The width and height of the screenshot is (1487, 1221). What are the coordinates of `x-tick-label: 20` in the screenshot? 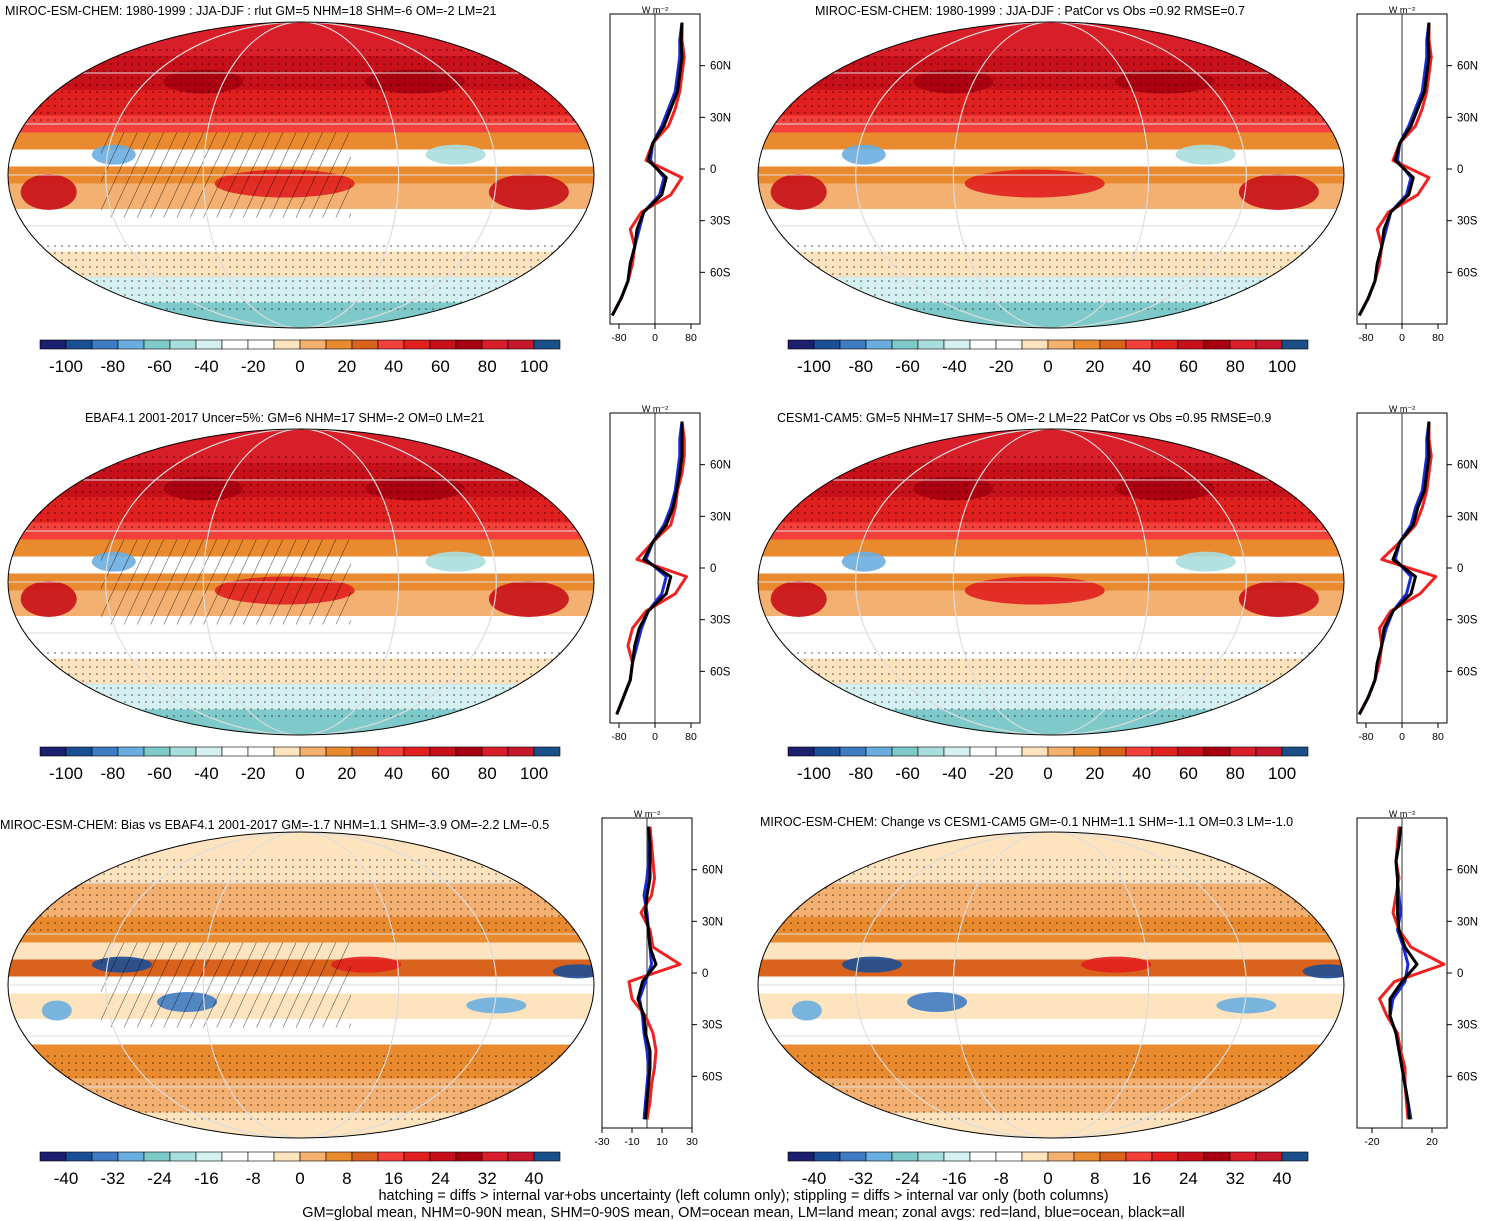 It's located at (1432, 1142).